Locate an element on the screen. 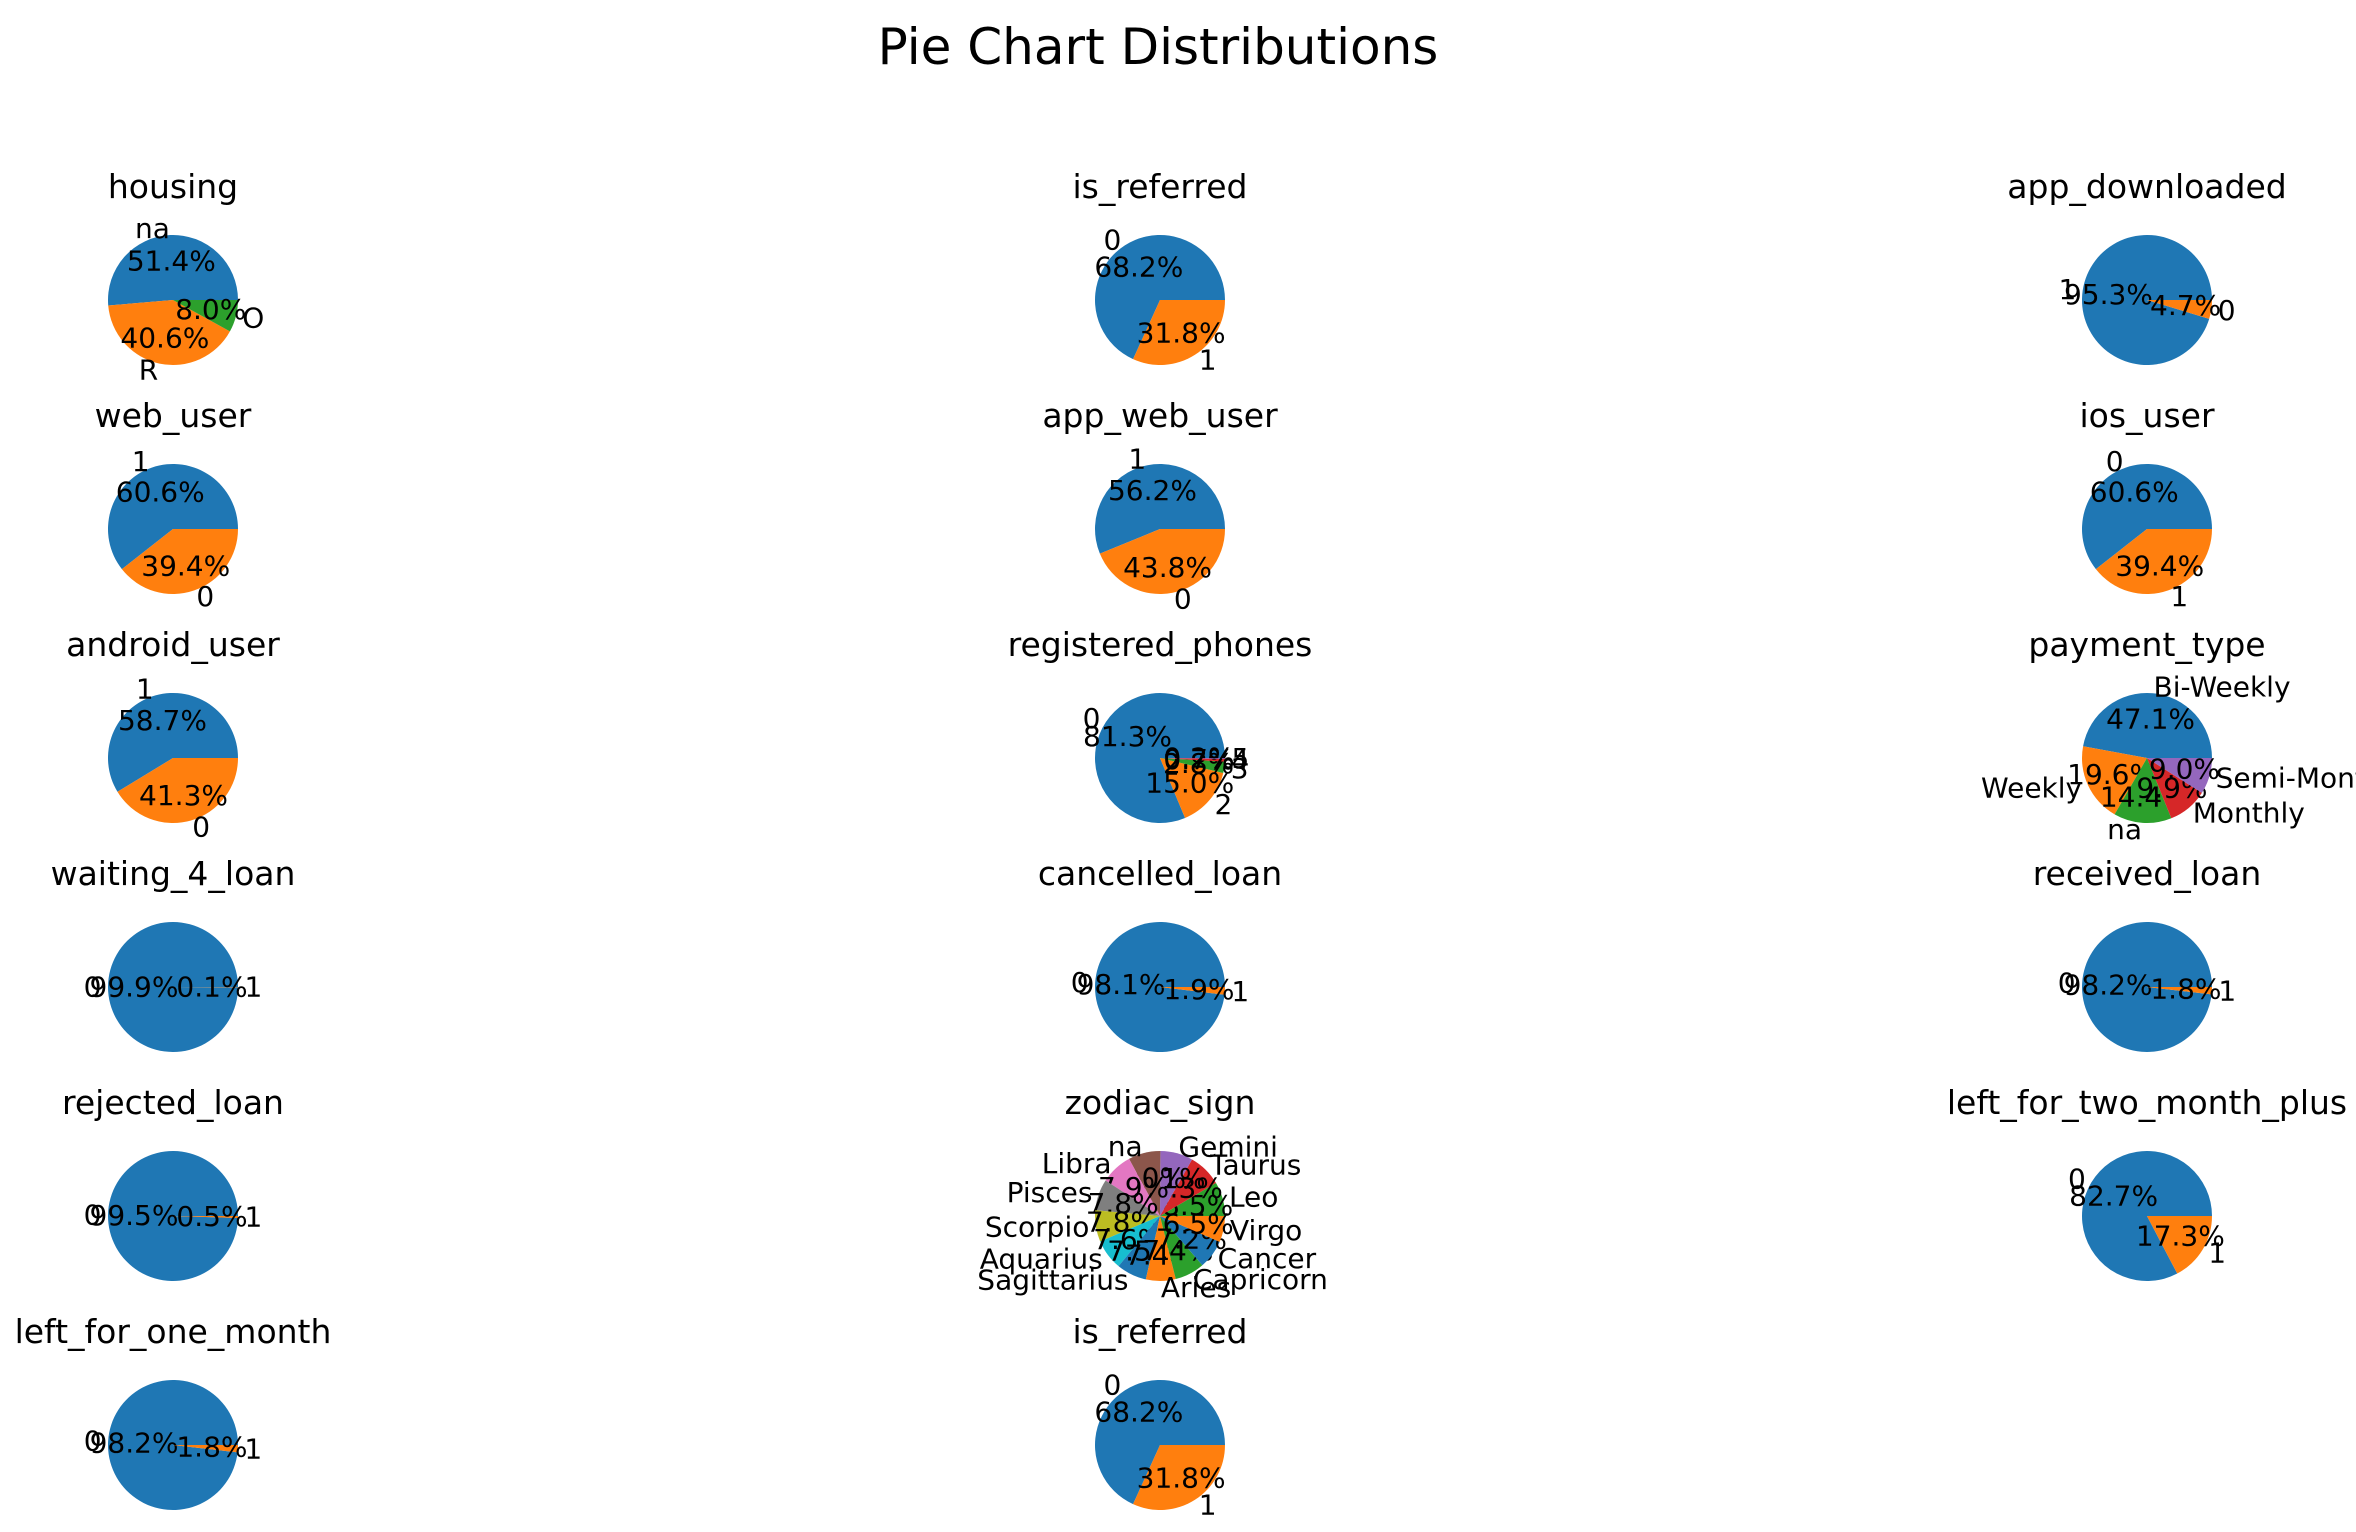  slice-label: Bi-Weekly is located at coordinates (2222, 686).